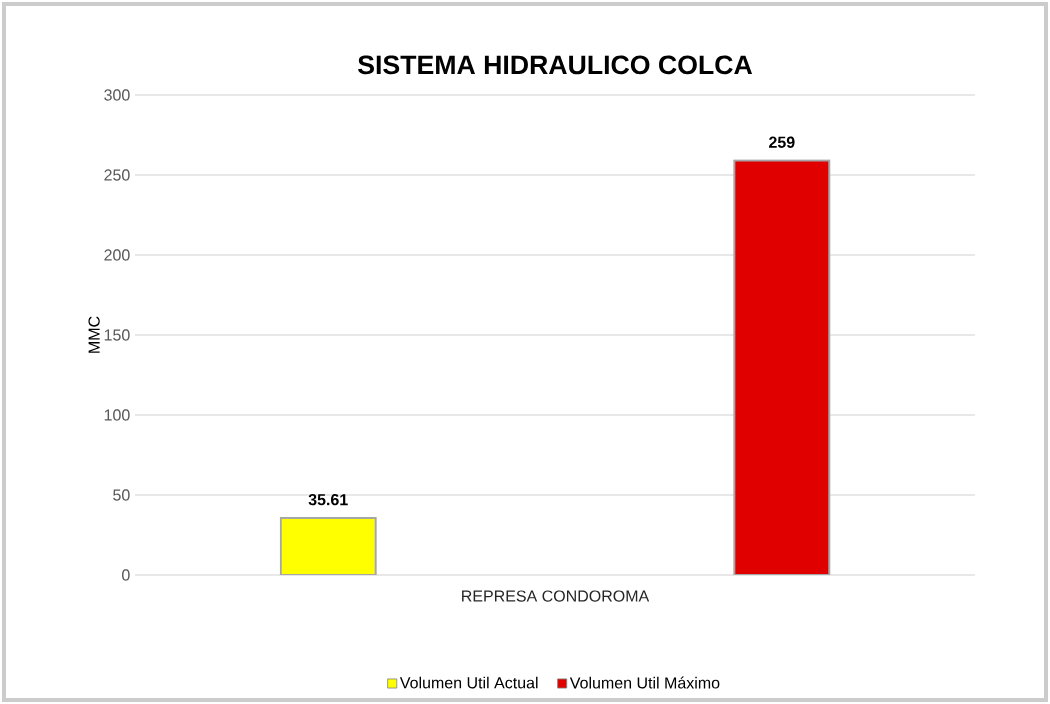 The height and width of the screenshot is (704, 1050). Describe the element at coordinates (126, 575) in the screenshot. I see `y-tick-label: 0` at that location.